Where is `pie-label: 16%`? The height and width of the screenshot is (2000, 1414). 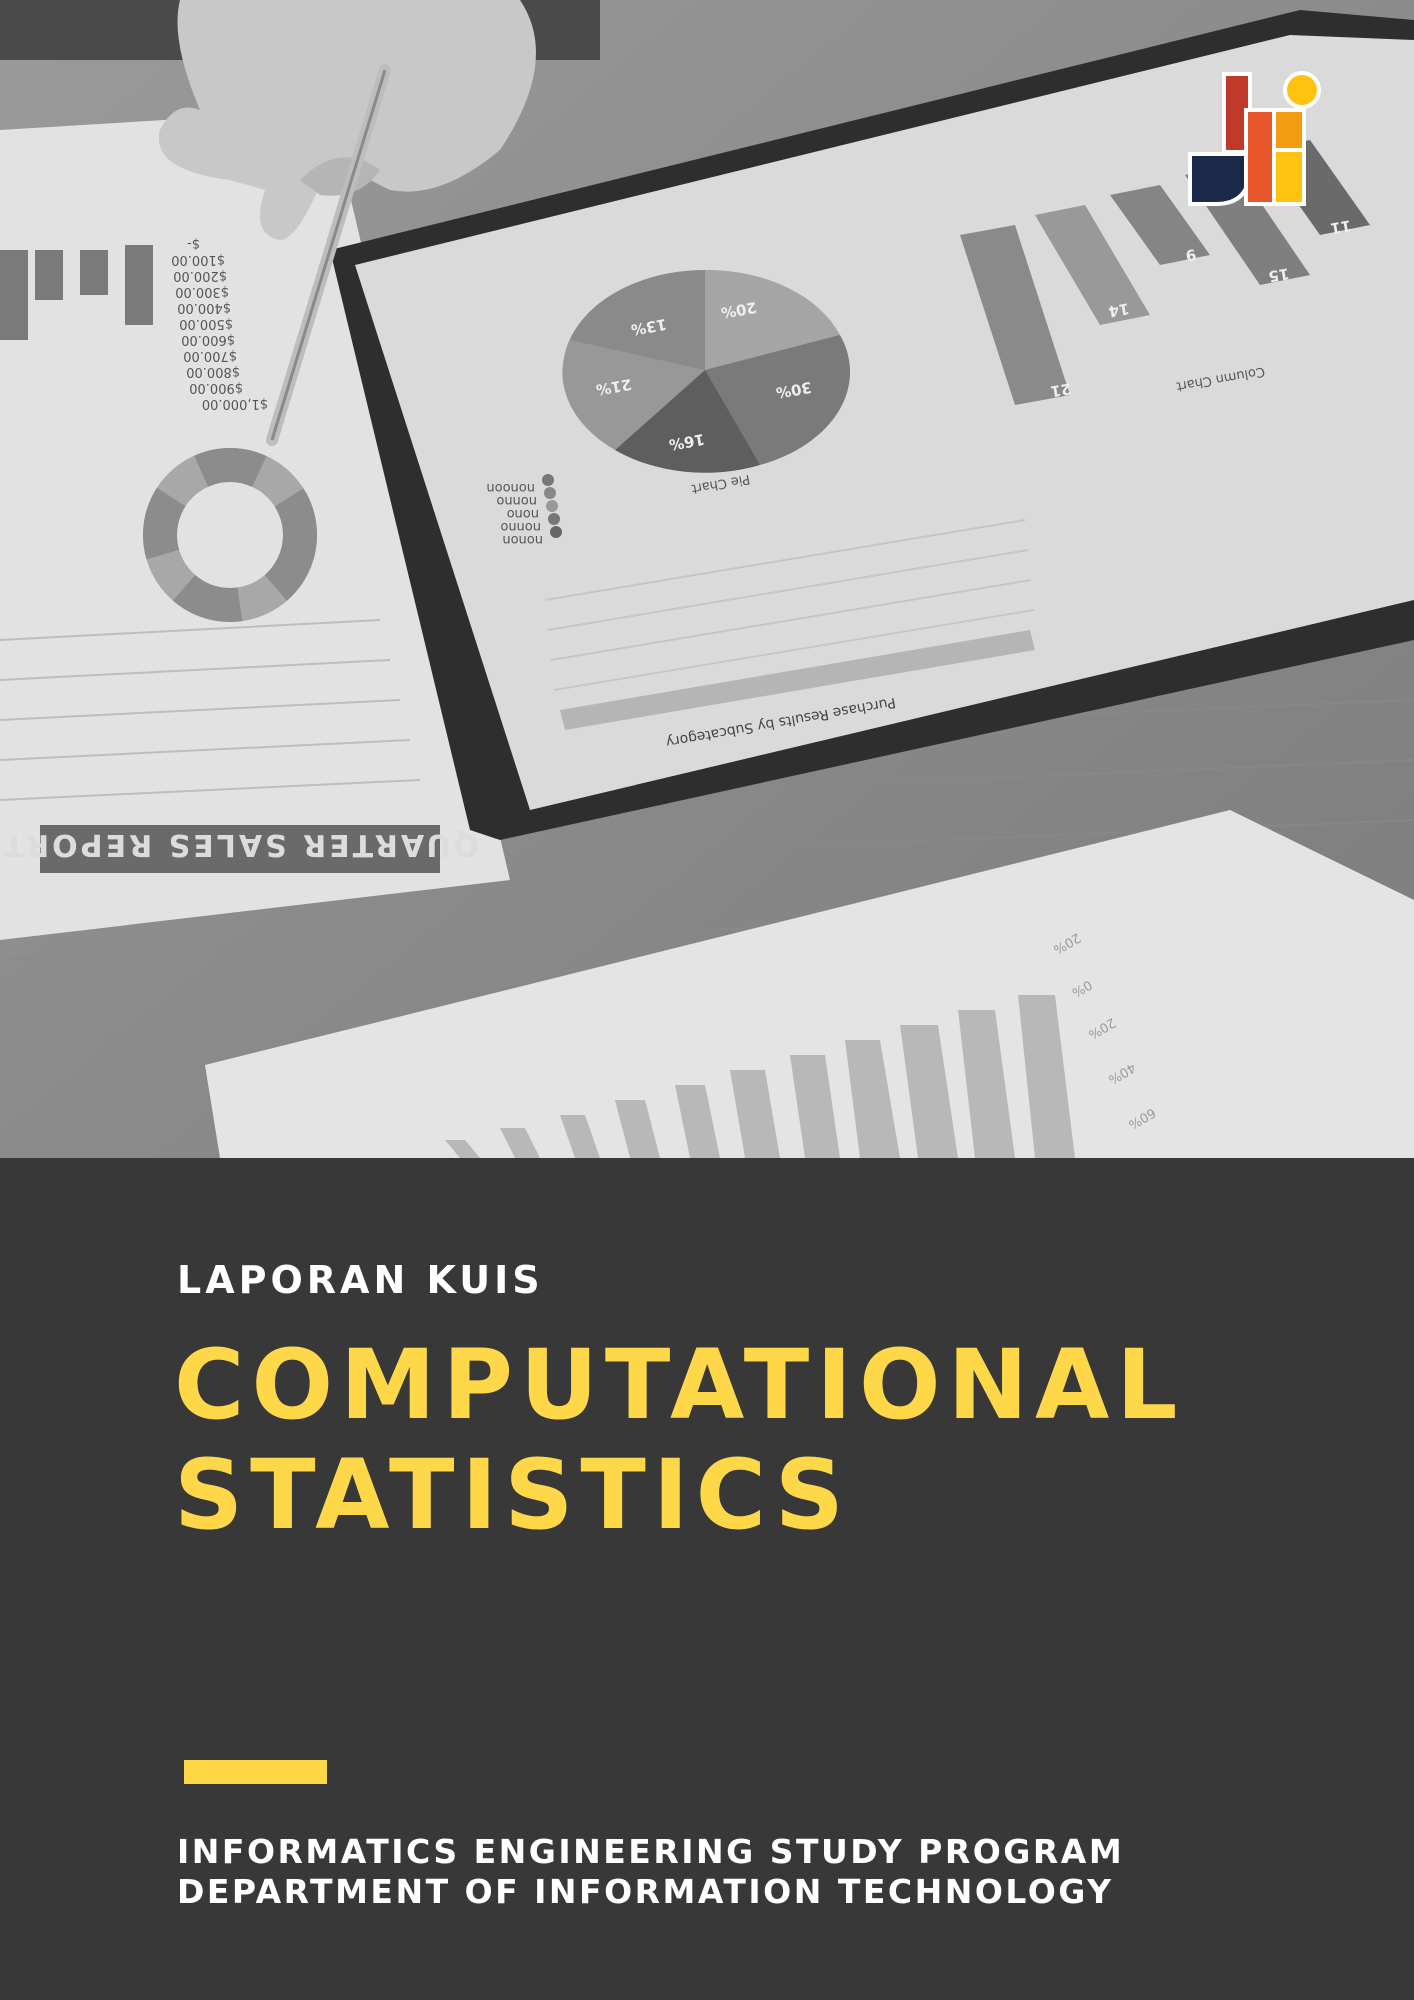 pie-label: 16% is located at coordinates (687, 442).